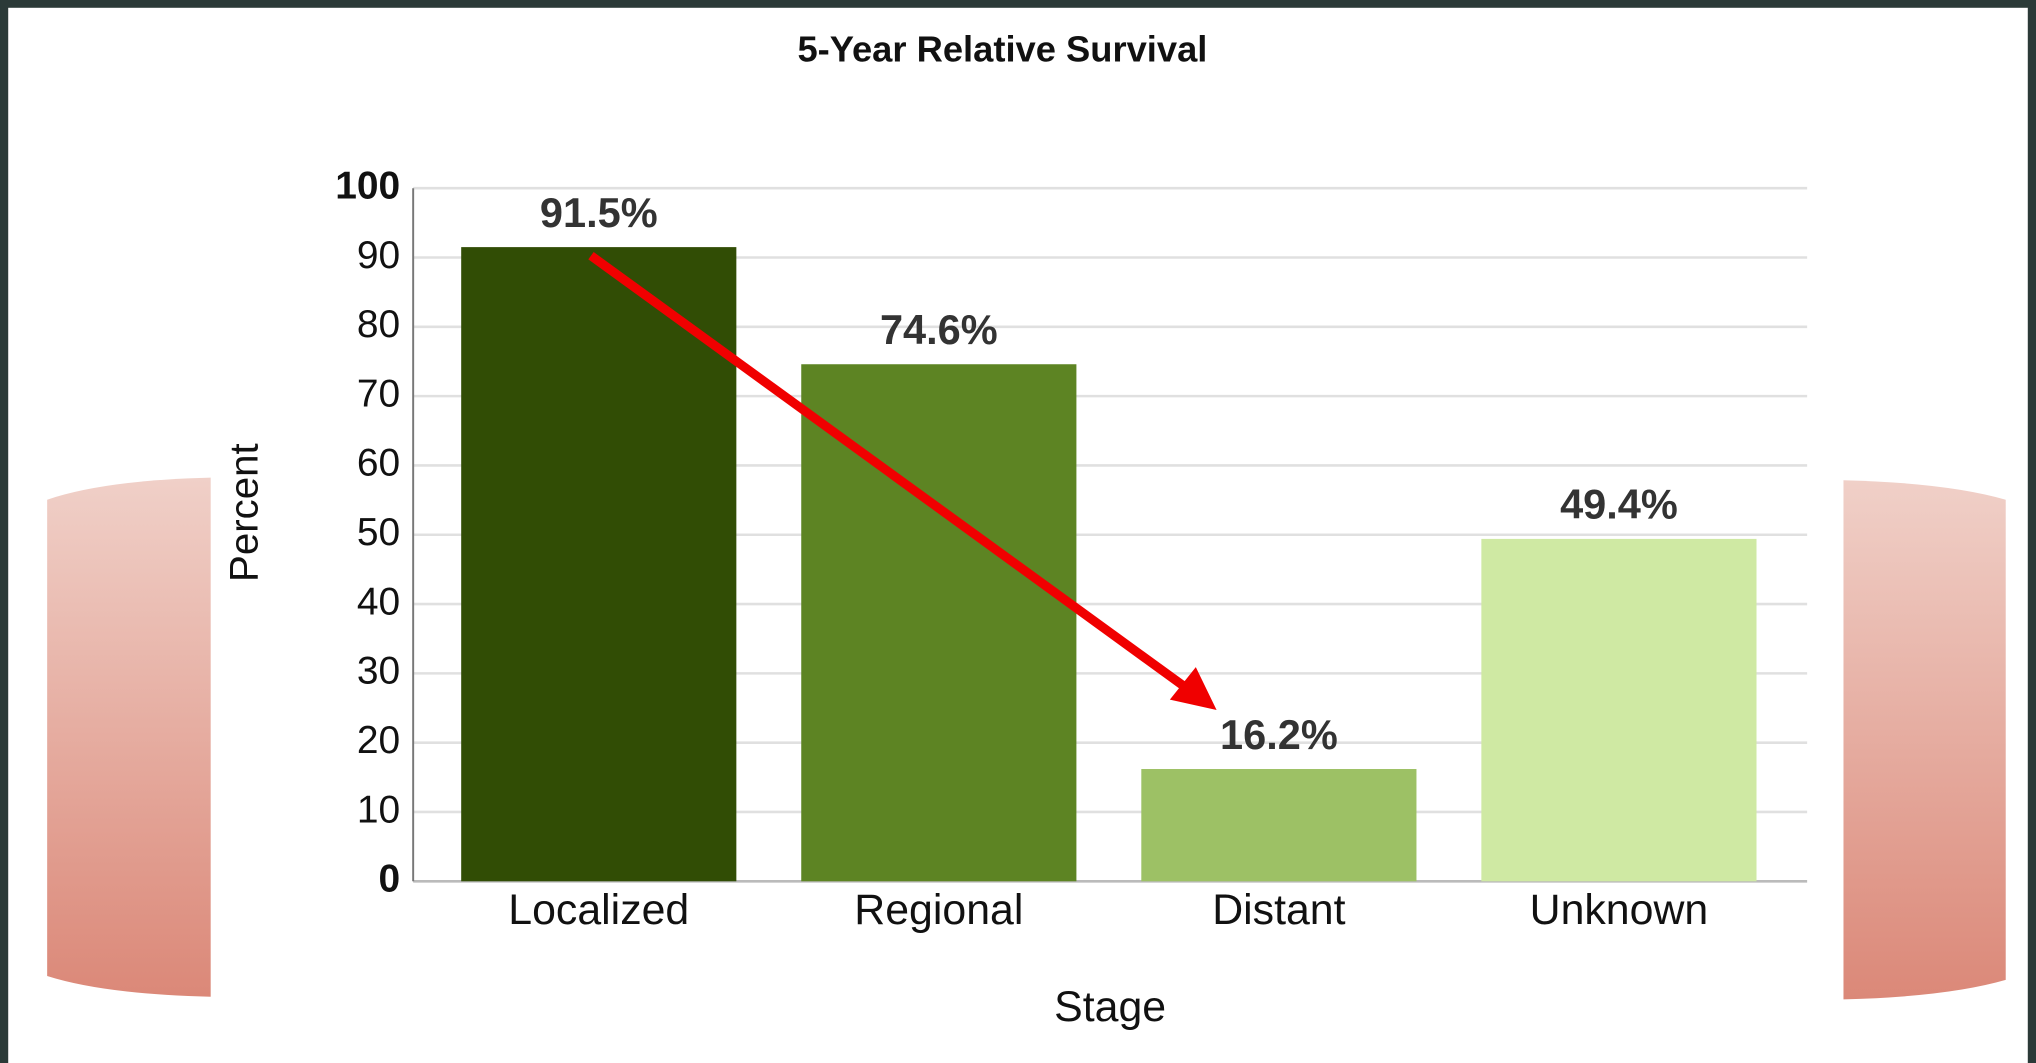 This screenshot has width=2036, height=1063. Describe the element at coordinates (1279, 734) in the screenshot. I see `value-label: 16.2%` at that location.